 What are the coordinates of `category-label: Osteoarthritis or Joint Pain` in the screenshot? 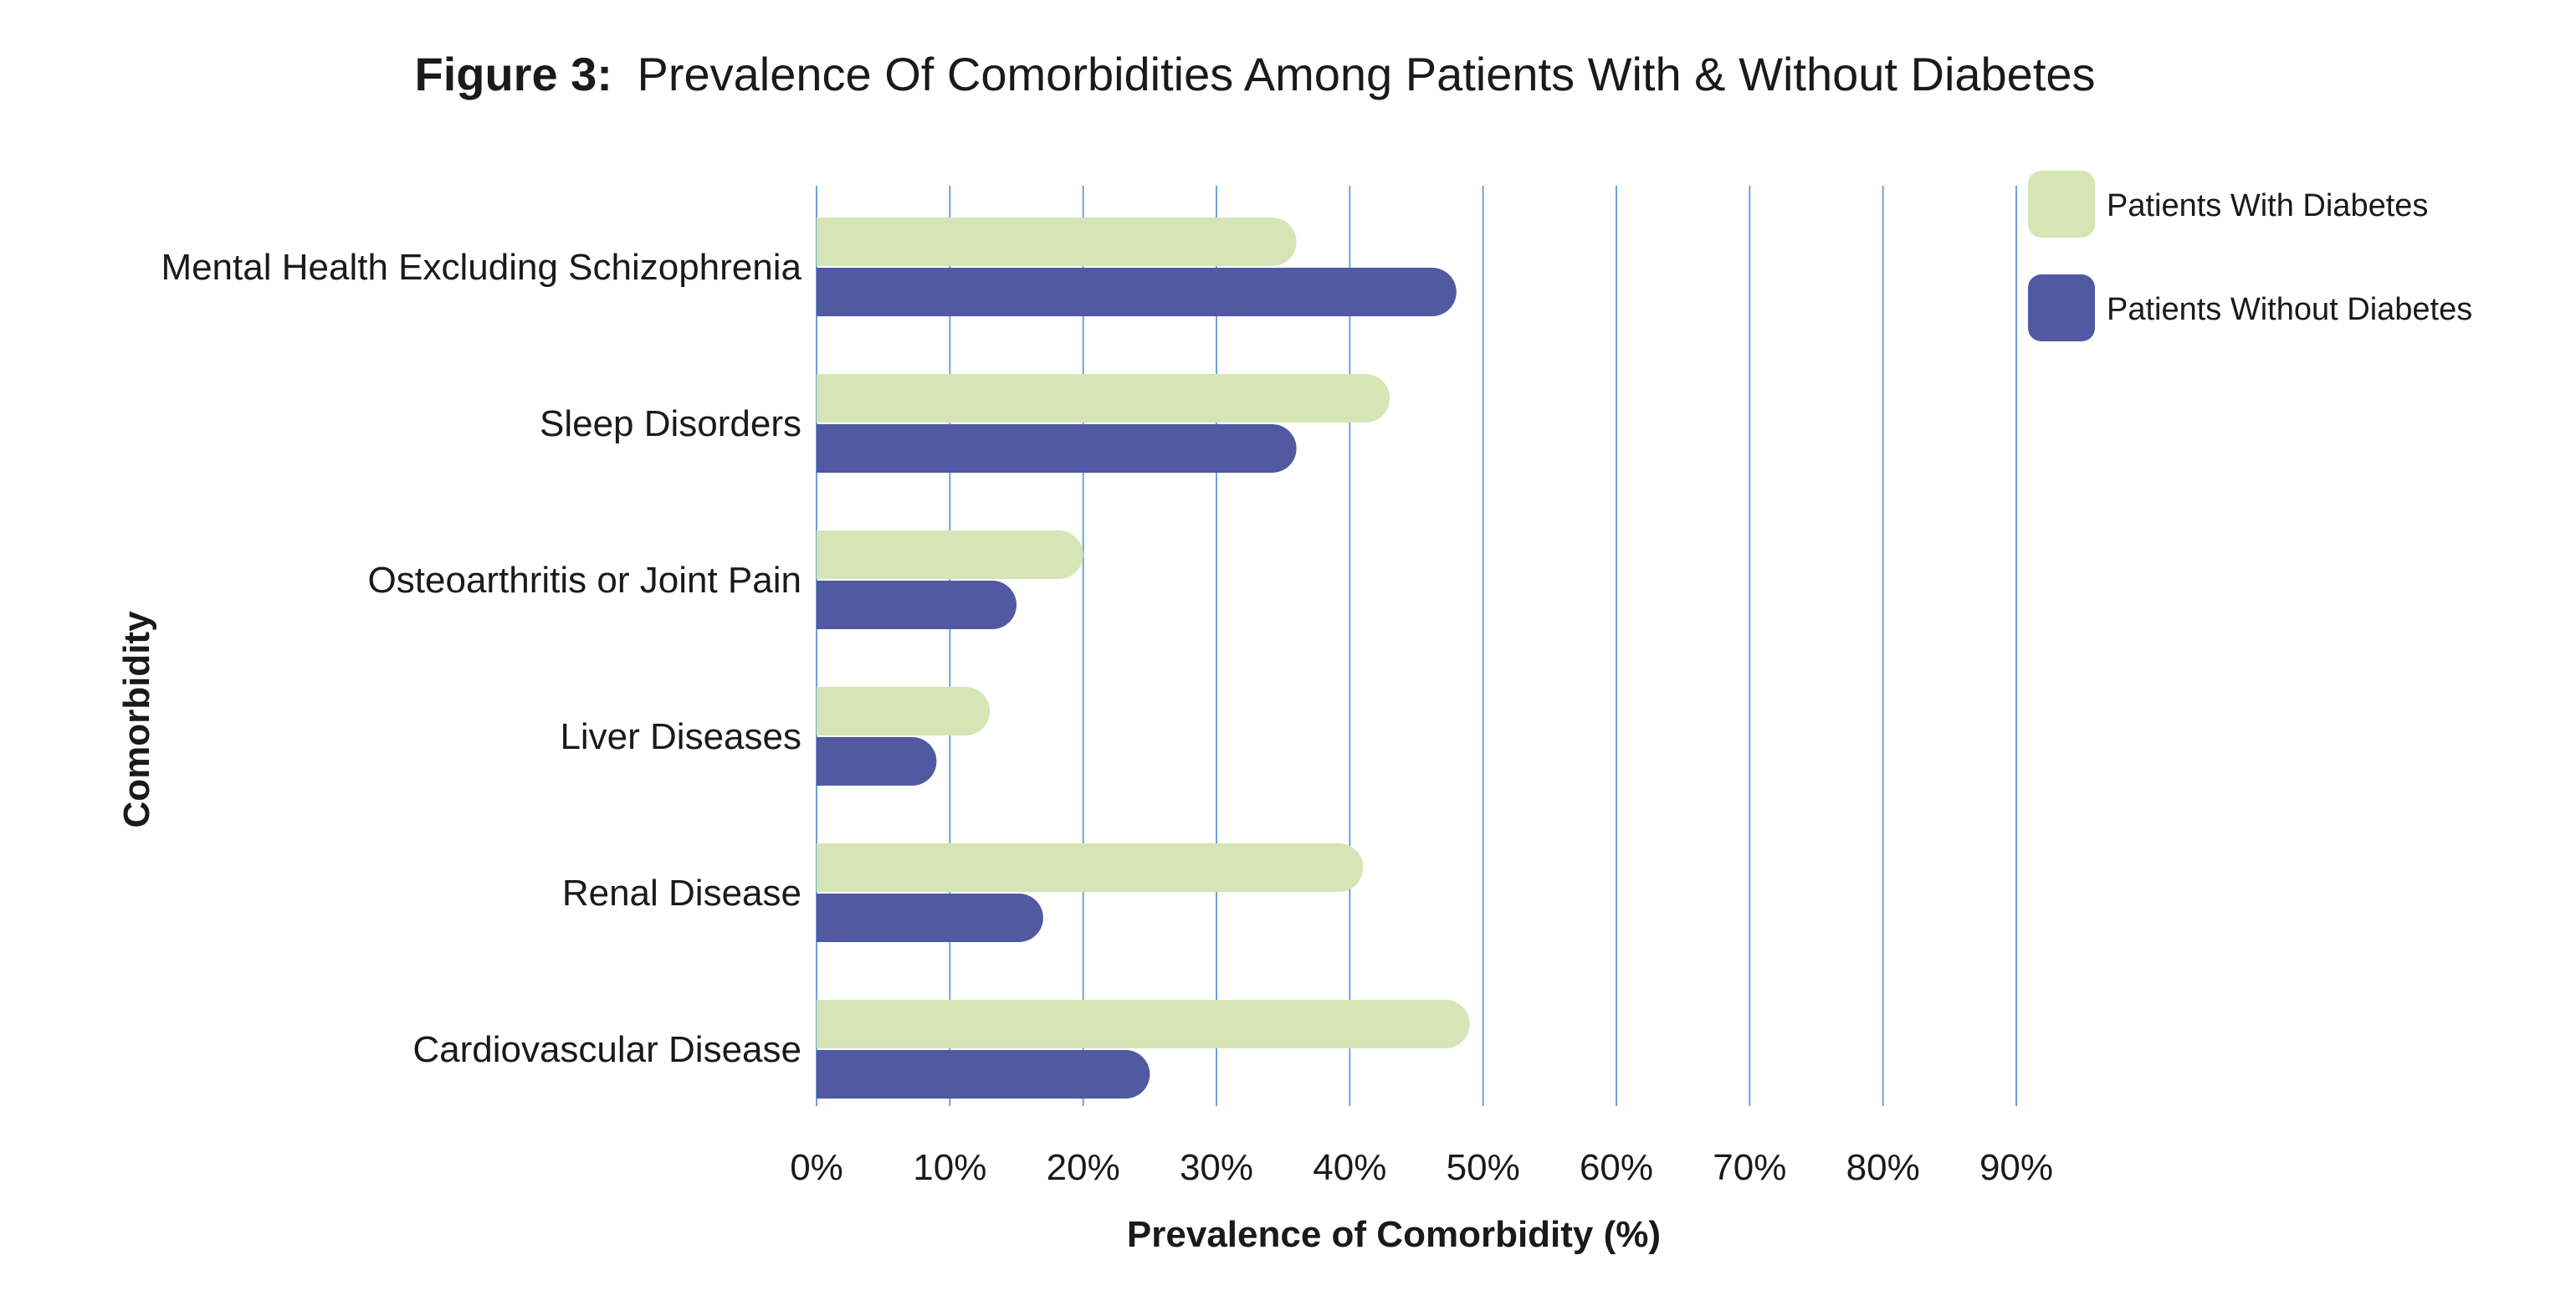 It's located at (584, 580).